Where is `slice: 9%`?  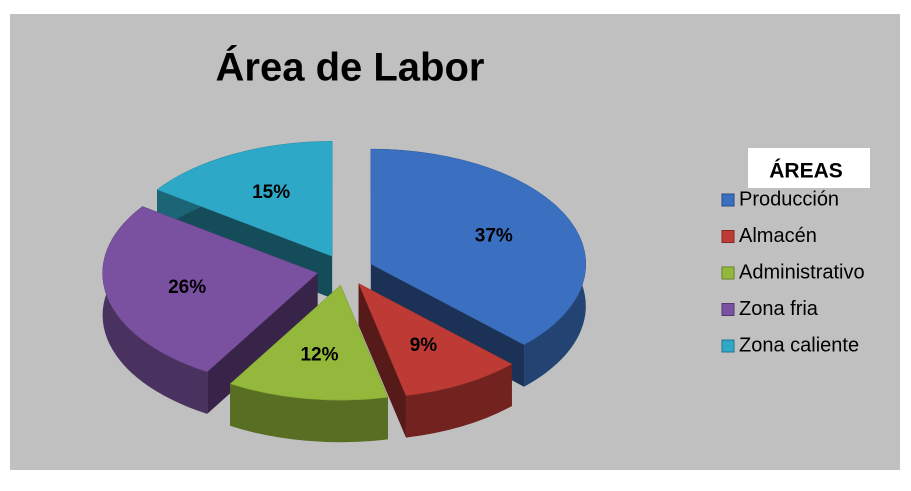 slice: 9% is located at coordinates (435, 360).